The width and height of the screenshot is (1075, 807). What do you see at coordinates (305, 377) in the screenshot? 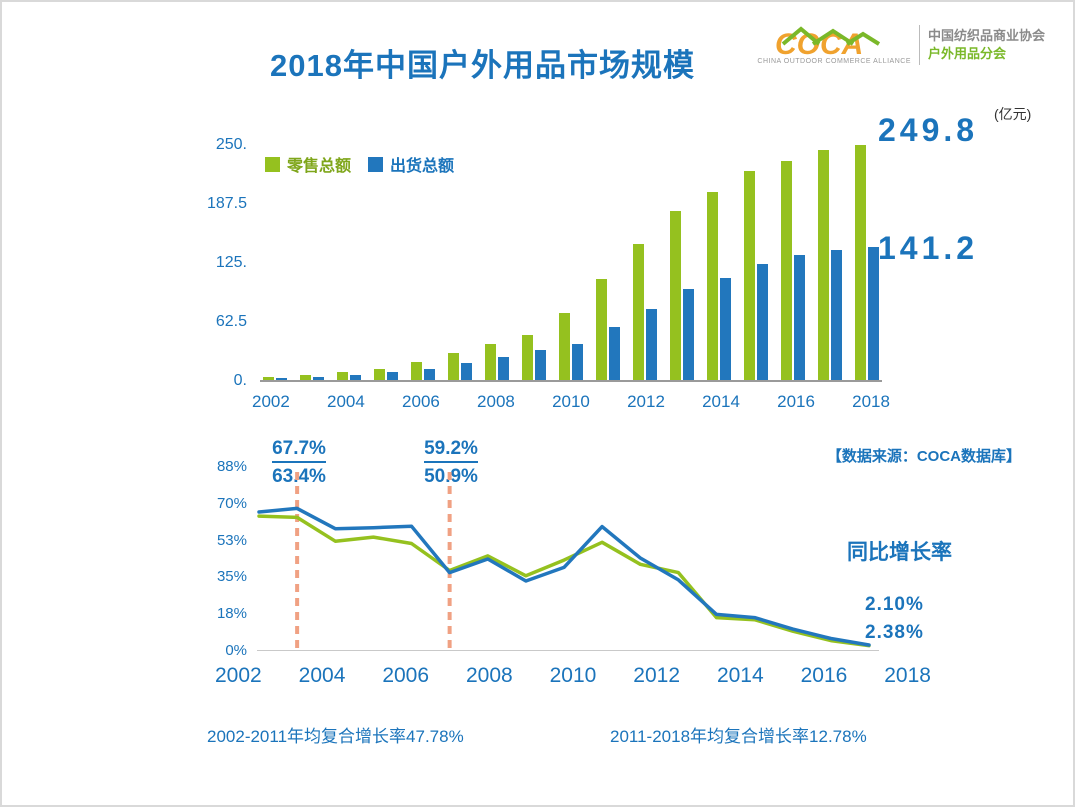
I see `bar-retail-2003` at bounding box center [305, 377].